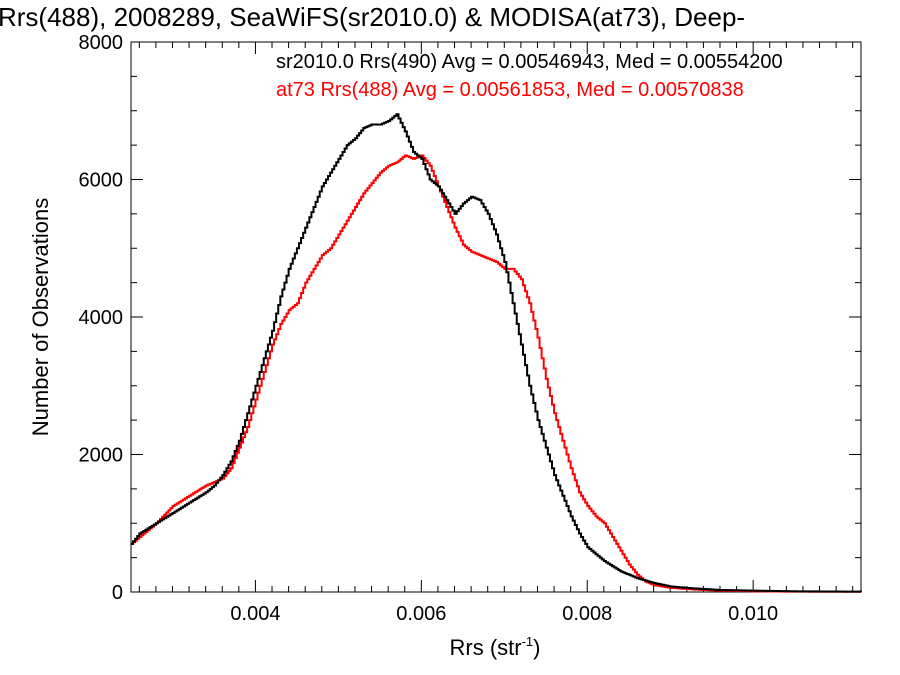  Describe the element at coordinates (528, 641) in the screenshot. I see `x-axis-label-superscript: -1` at that location.